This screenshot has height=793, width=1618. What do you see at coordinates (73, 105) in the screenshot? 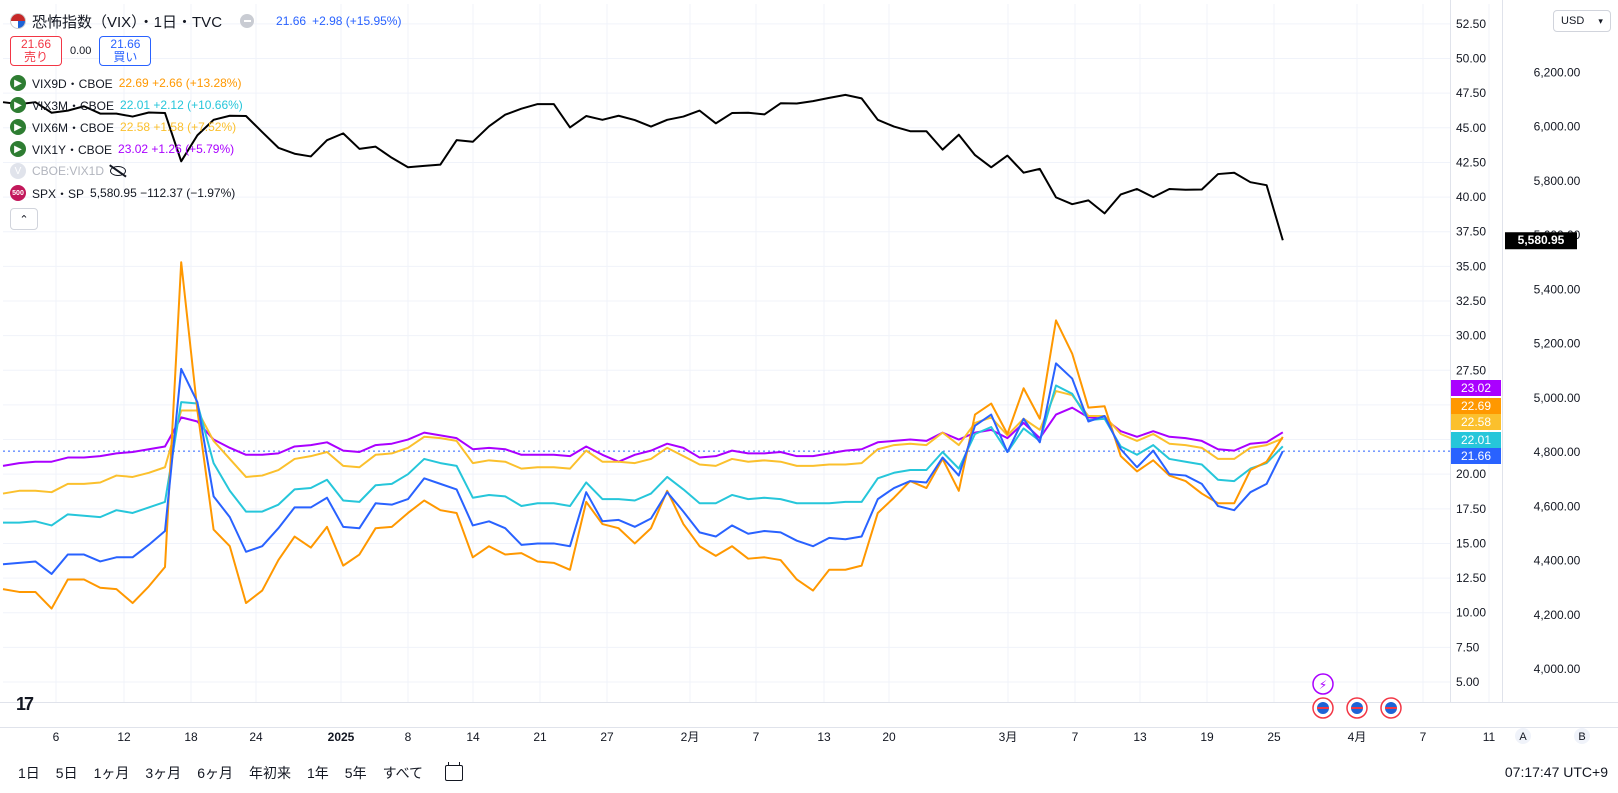
I see `legend-name: VIX3M・CBOE` at bounding box center [73, 105].